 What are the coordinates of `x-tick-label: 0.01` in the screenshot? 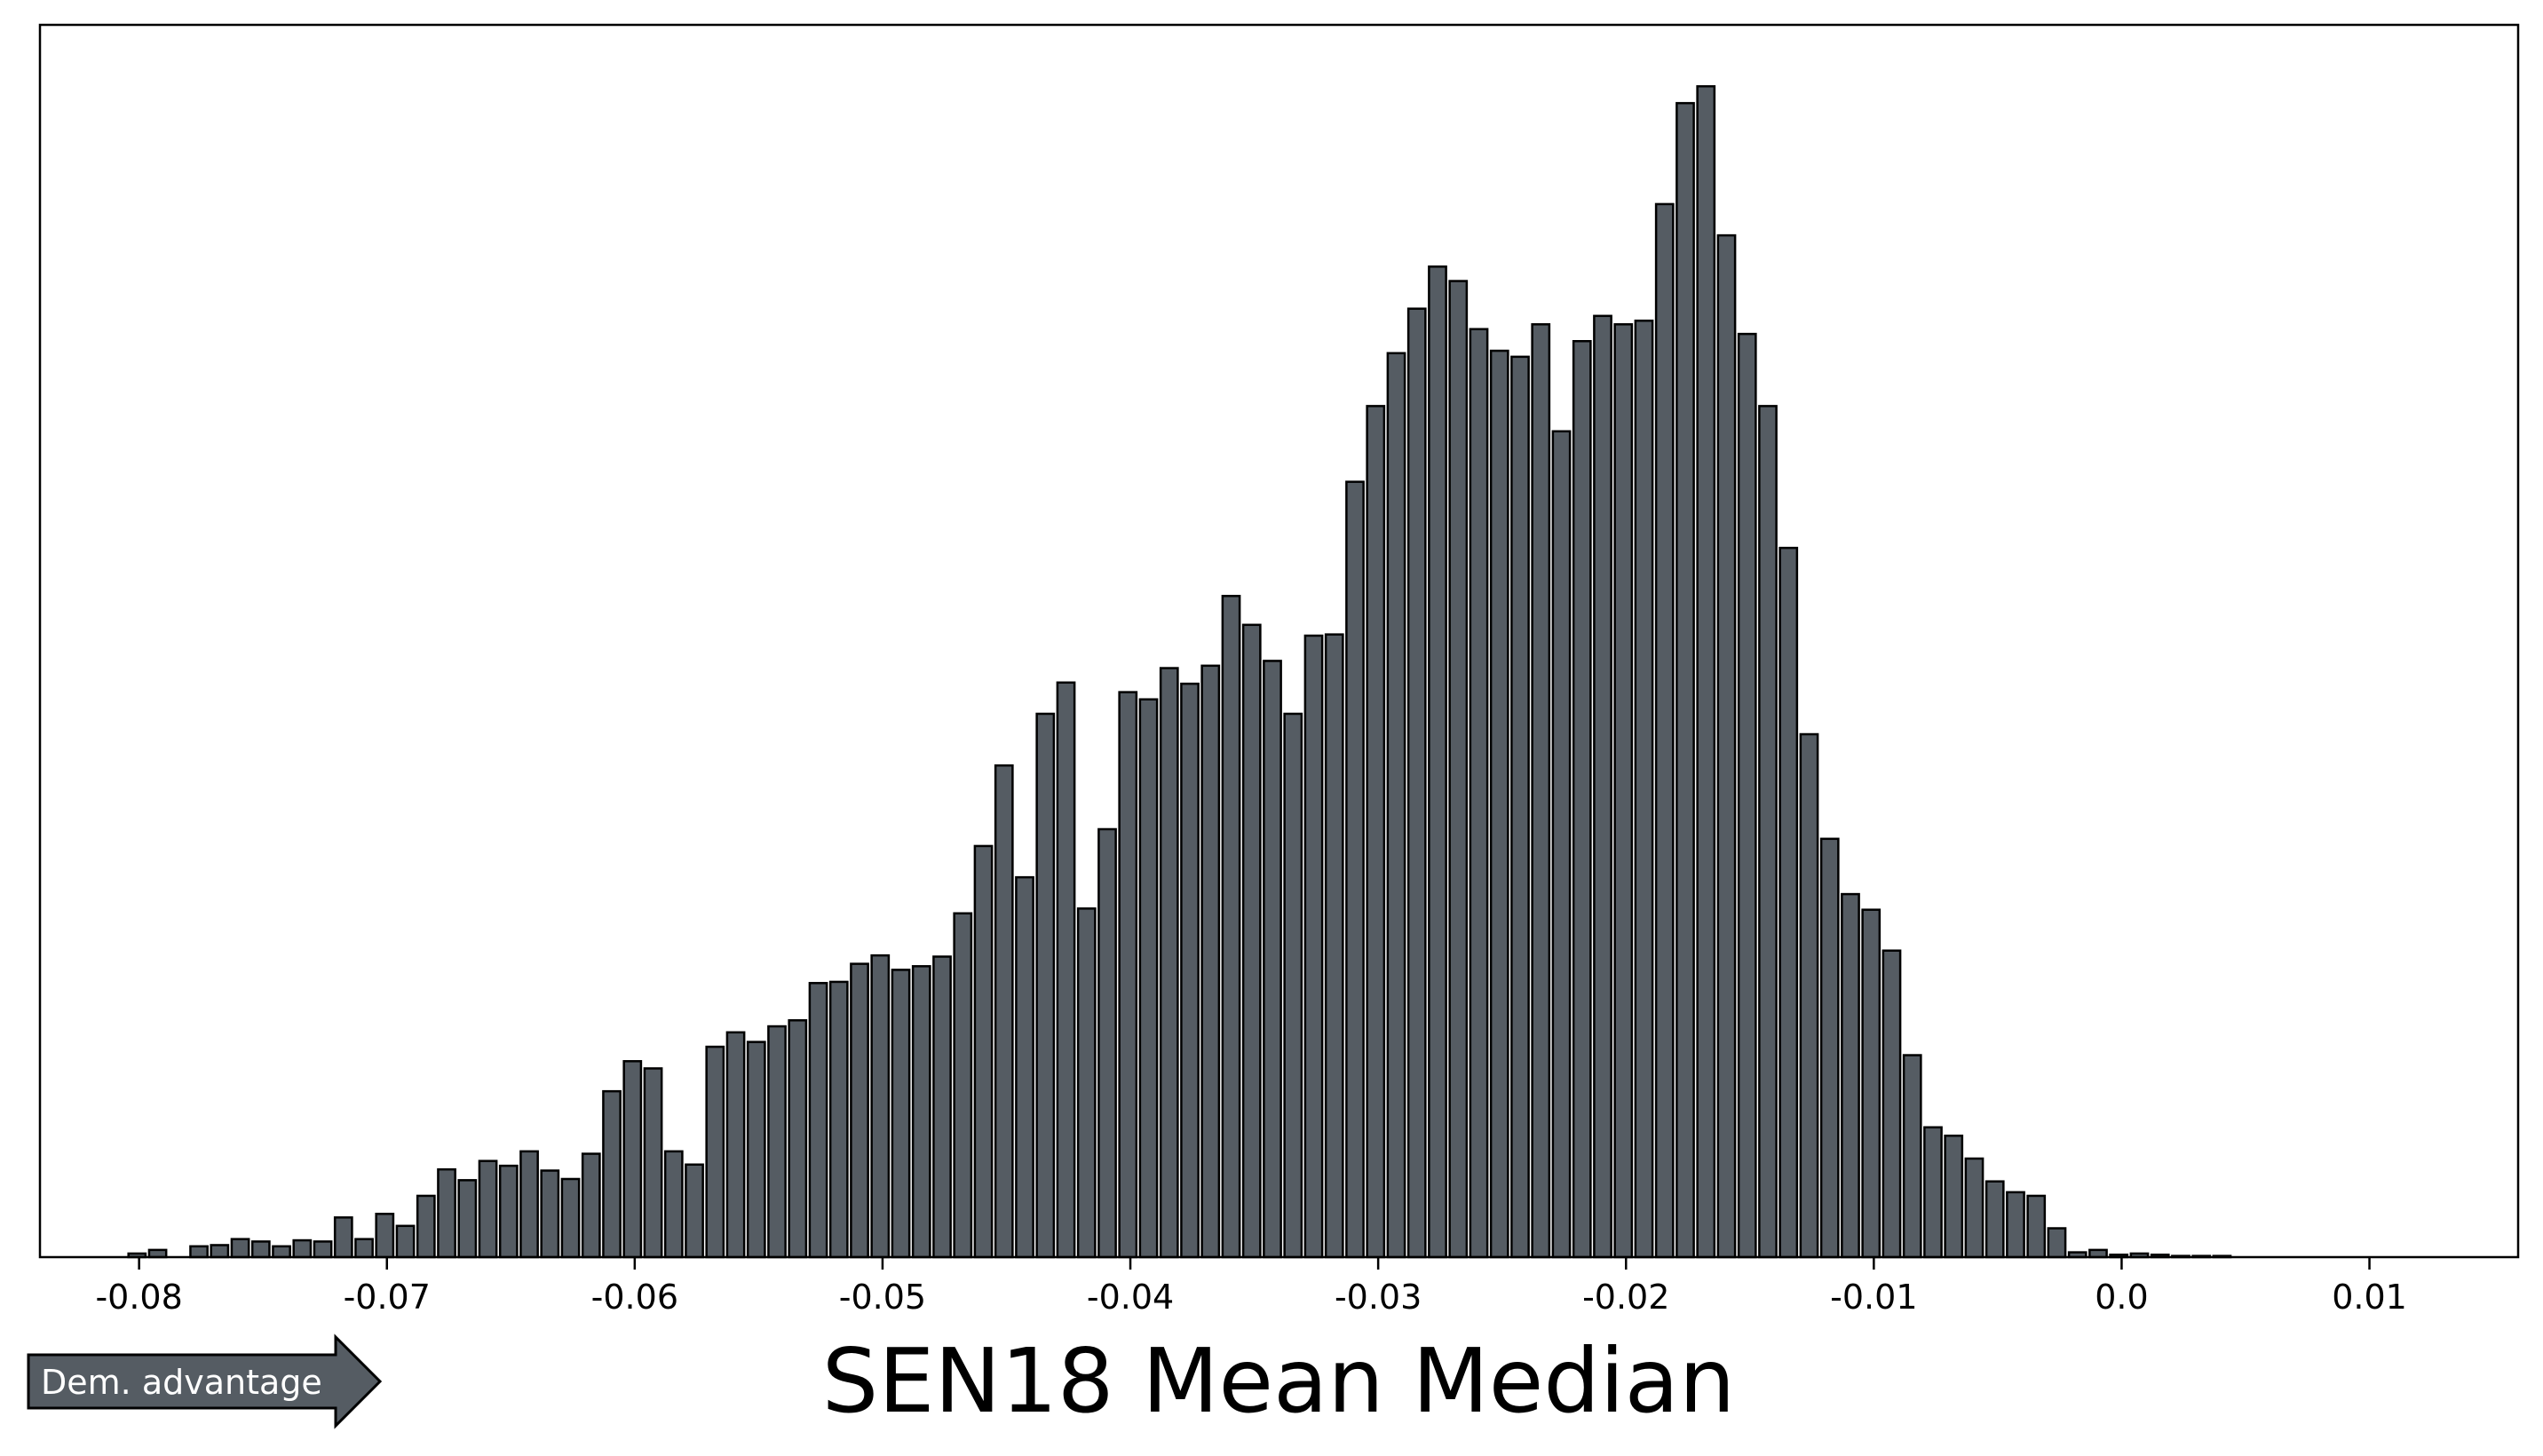 It's located at (2369, 1297).